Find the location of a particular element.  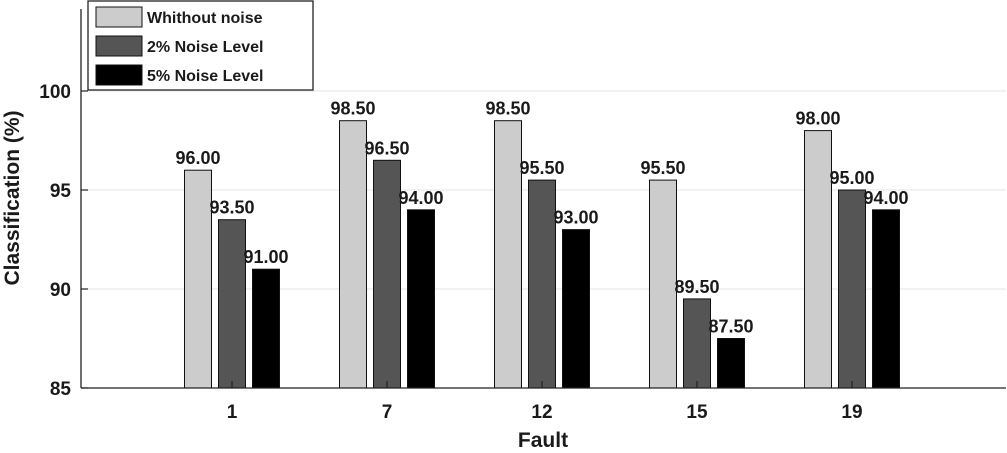

y-tick-label-95: 95 is located at coordinates (61, 191).